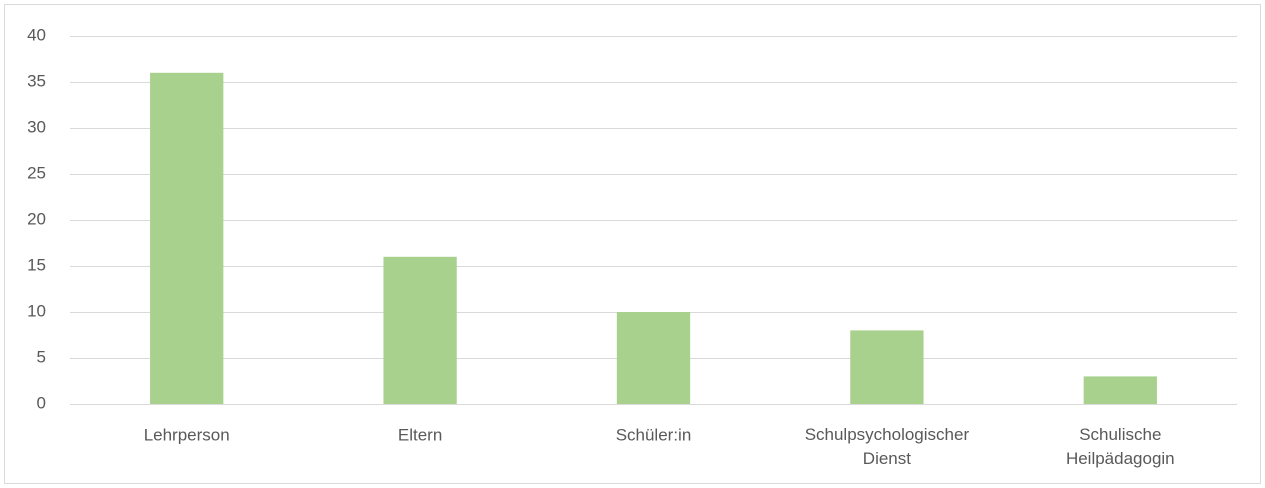 The width and height of the screenshot is (1265, 488). What do you see at coordinates (36, 172) in the screenshot?
I see `y-tick-label: 25` at bounding box center [36, 172].